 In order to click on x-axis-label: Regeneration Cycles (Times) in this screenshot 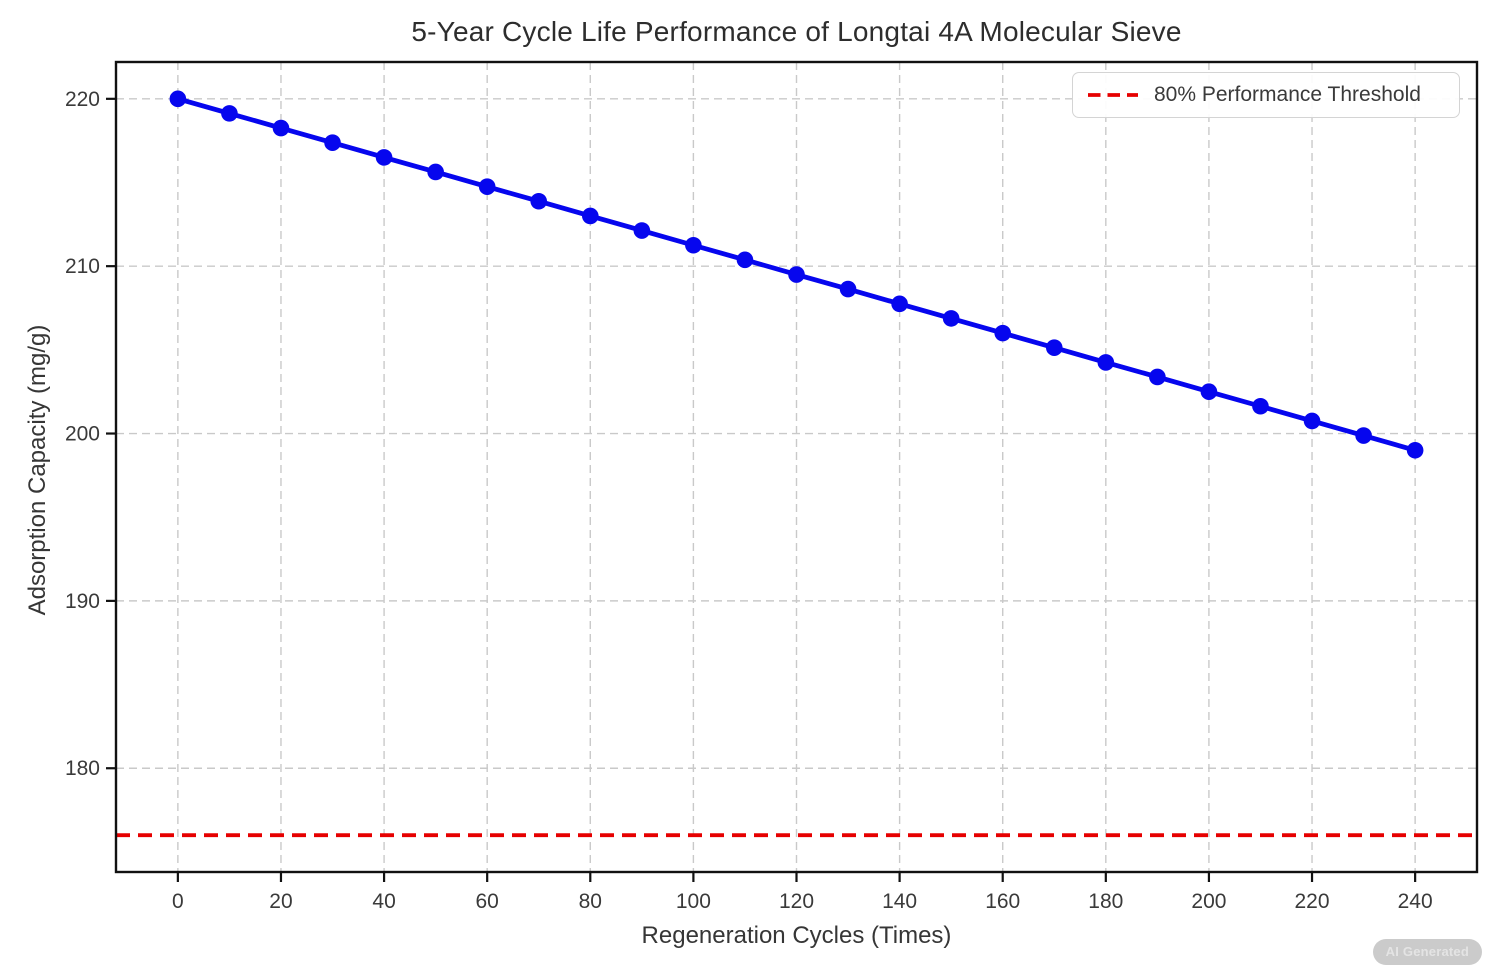, I will do `click(796, 935)`.